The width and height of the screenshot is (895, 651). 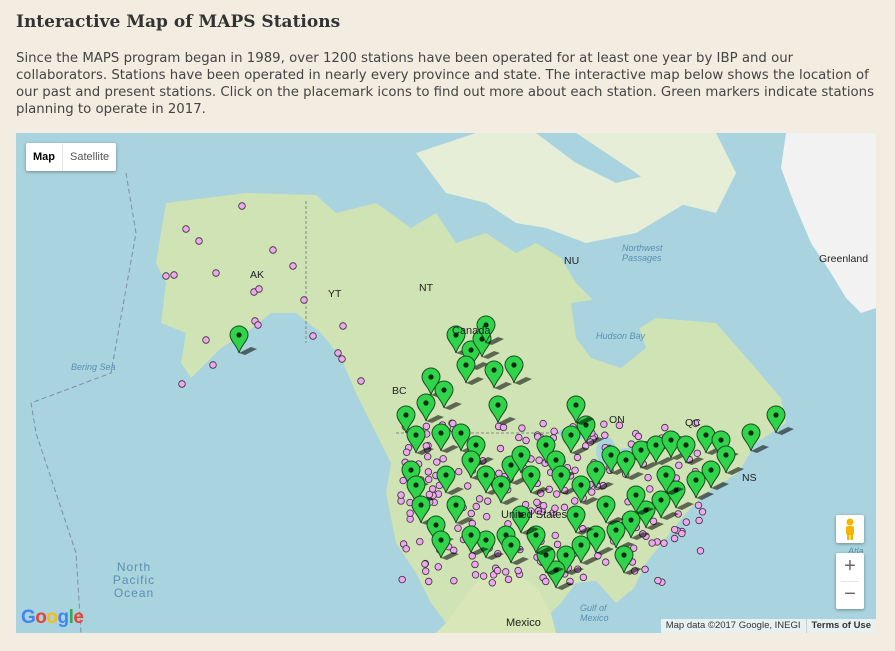 What do you see at coordinates (840, 626) in the screenshot?
I see `terms-of-use-link: Terms of Use` at bounding box center [840, 626].